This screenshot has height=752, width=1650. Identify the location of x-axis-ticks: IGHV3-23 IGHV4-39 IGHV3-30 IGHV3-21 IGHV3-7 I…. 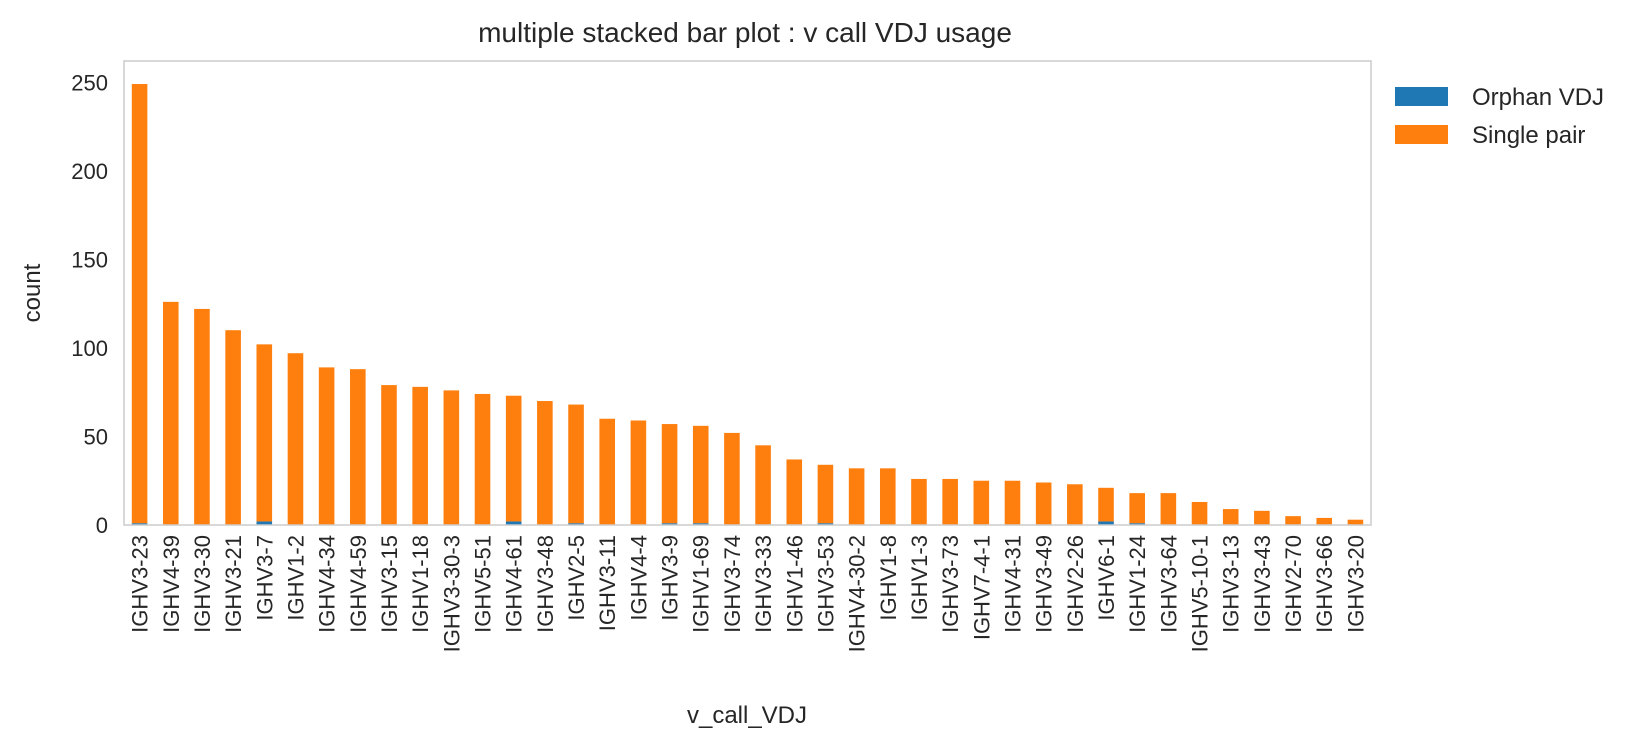
(748, 593).